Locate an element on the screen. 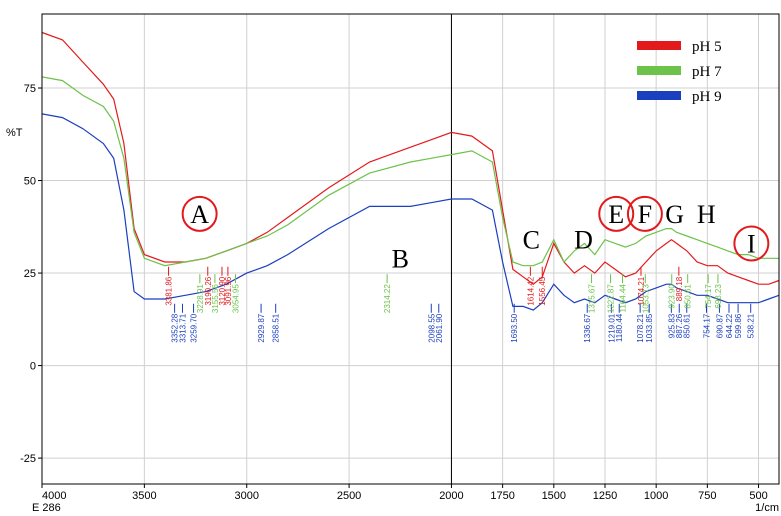  y-axis-label: %T is located at coordinates (14, 133).